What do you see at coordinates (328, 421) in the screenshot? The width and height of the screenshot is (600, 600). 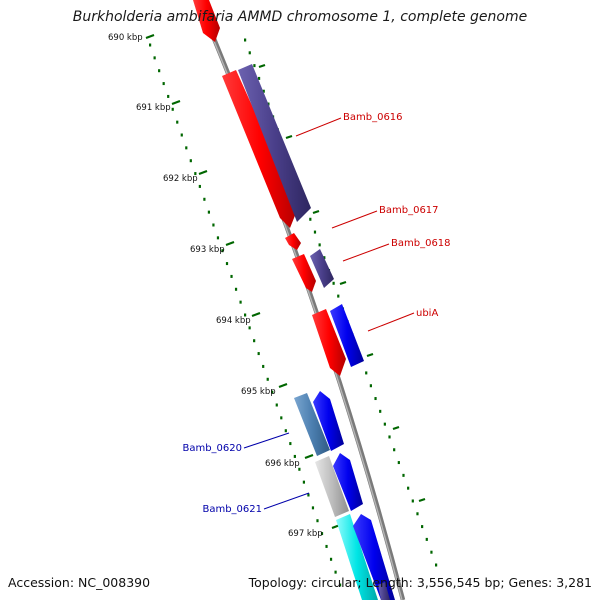 I see `feature-arrow-bamb-0620-forward` at bounding box center [328, 421].